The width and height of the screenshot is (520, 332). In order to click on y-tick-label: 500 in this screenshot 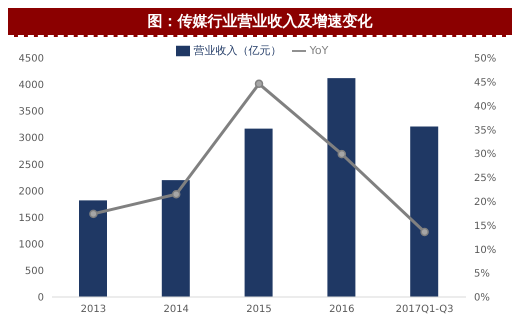, I will do `click(34, 271)`.